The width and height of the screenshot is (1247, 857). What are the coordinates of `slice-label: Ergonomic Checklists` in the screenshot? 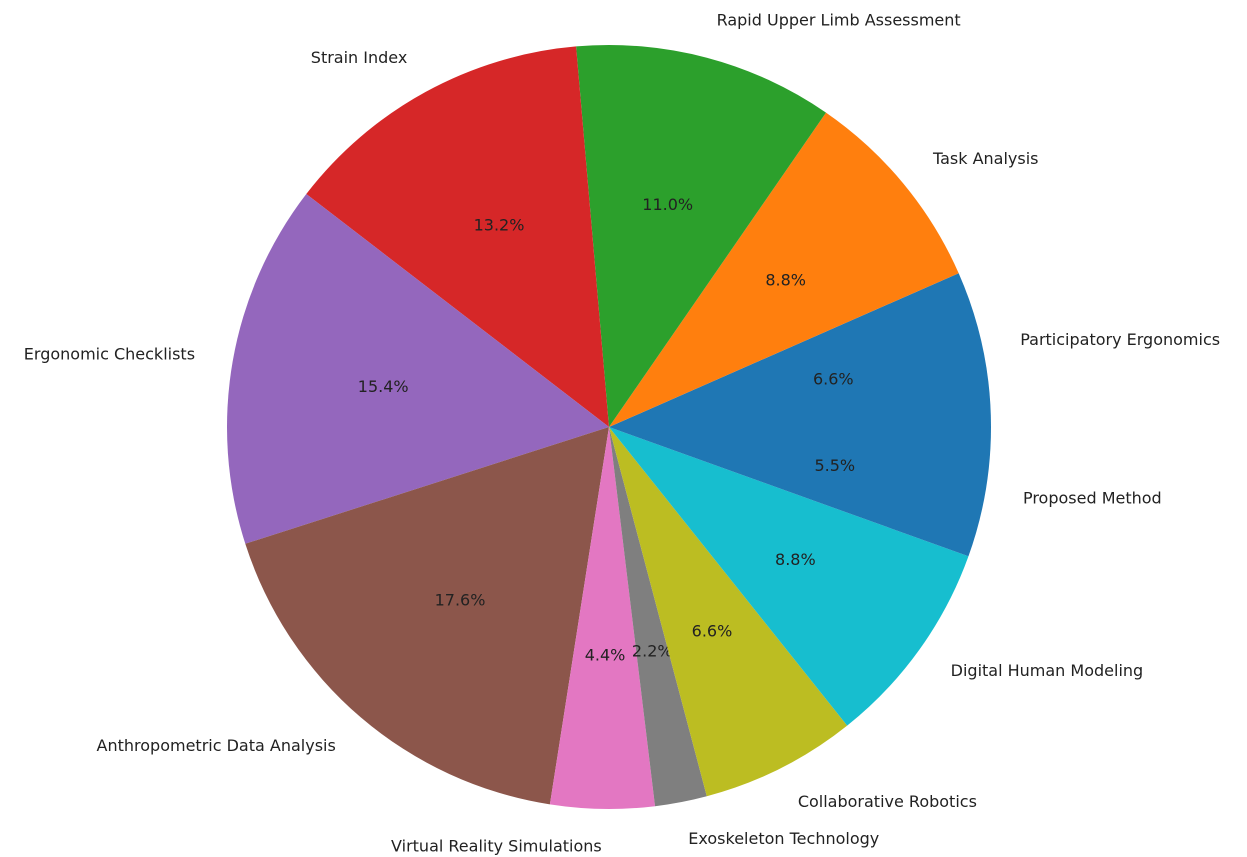 It's located at (109, 353).